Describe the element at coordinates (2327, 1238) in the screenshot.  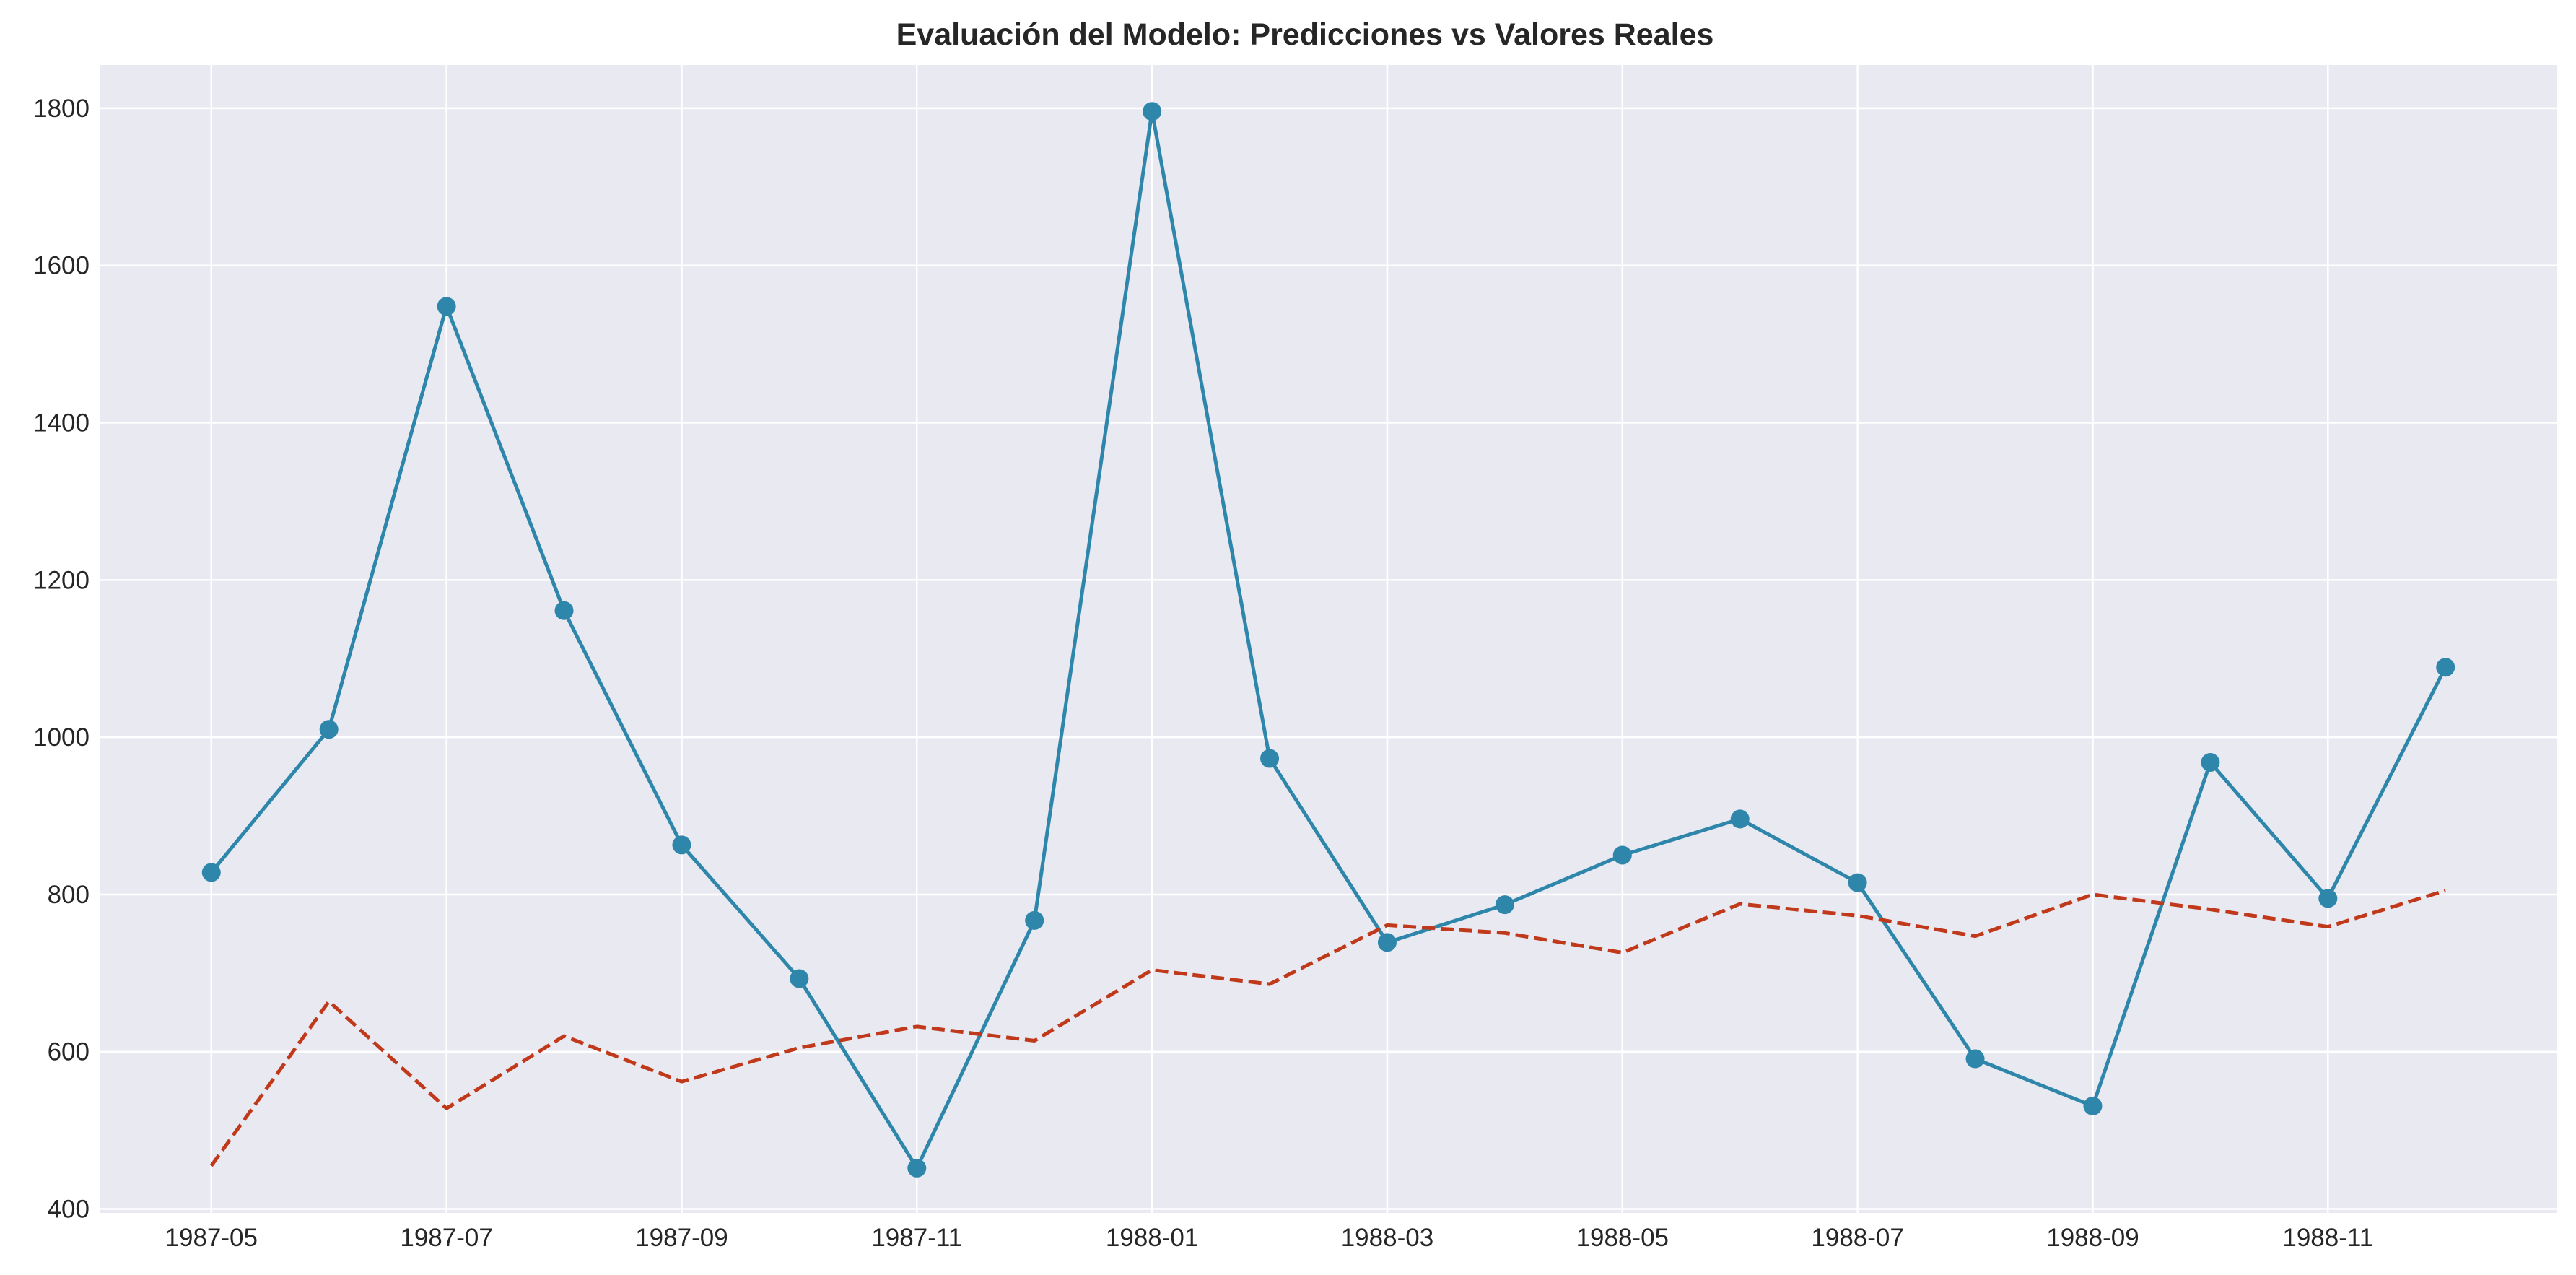
I see `x-tick-label: 1988-11` at that location.